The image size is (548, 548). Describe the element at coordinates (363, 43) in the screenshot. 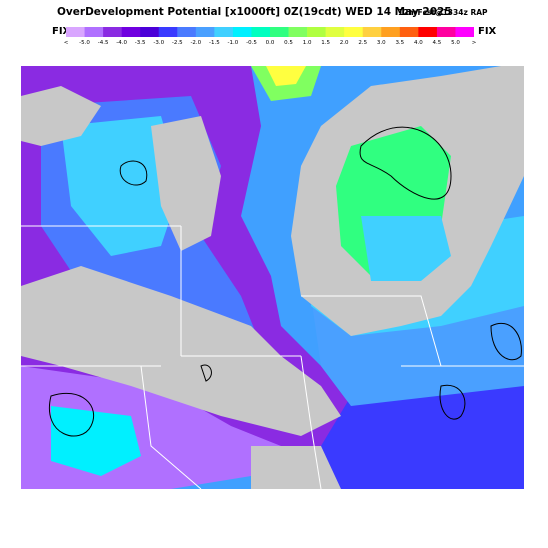

I see `color-scale-tick-label: 2.5` at that location.